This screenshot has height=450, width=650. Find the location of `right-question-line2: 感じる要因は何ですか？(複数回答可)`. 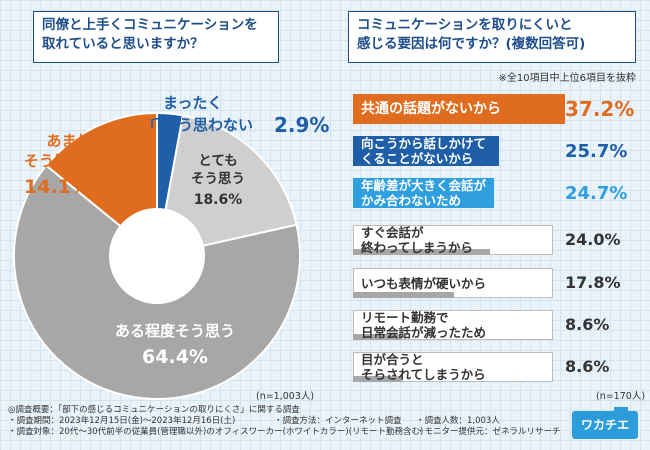

right-question-line2: 感じる要因は何ですか？(複数回答可) is located at coordinates (471, 44).